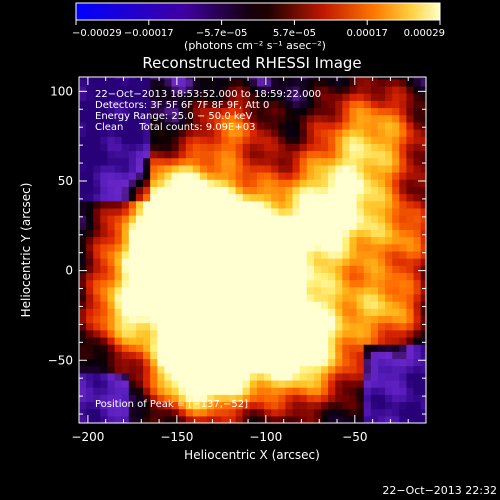 This screenshot has width=500, height=500. Describe the element at coordinates (367, 33) in the screenshot. I see `colorbar-tick-label: 0.00017` at that location.